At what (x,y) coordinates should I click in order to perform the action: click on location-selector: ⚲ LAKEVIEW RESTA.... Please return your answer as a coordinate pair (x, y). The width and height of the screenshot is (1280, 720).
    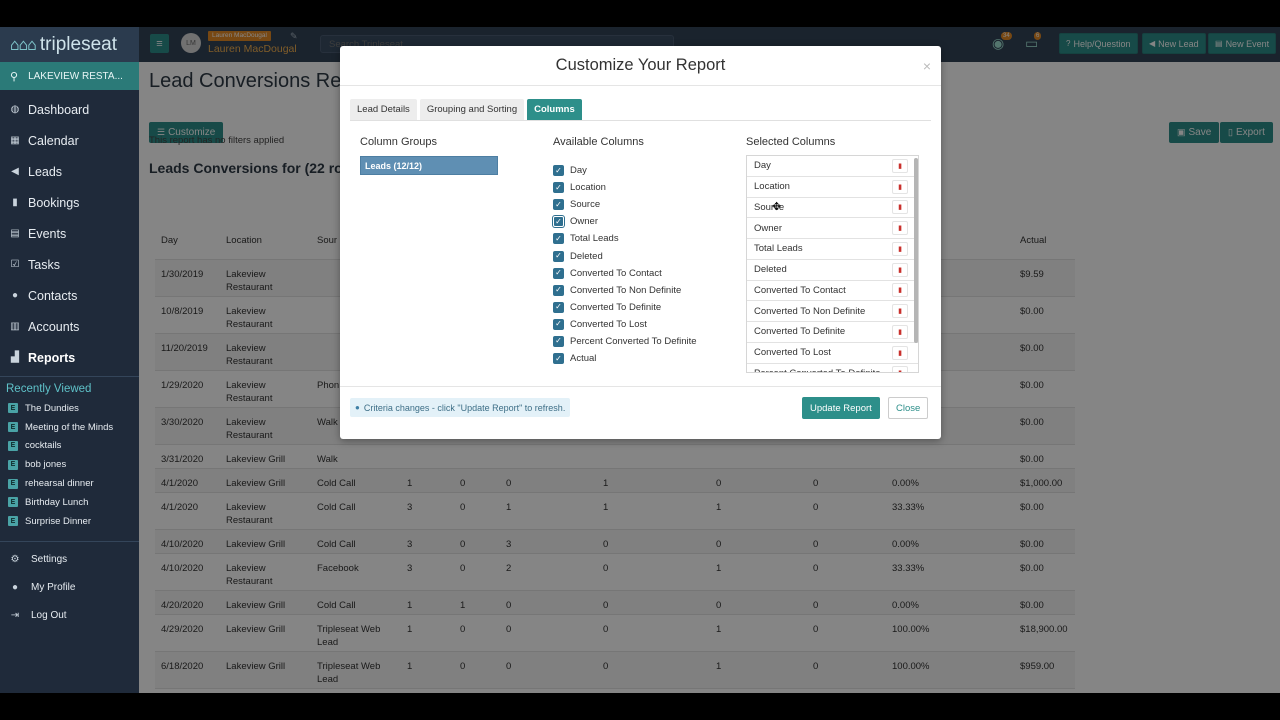
    Looking at the image, I should click on (69, 76).